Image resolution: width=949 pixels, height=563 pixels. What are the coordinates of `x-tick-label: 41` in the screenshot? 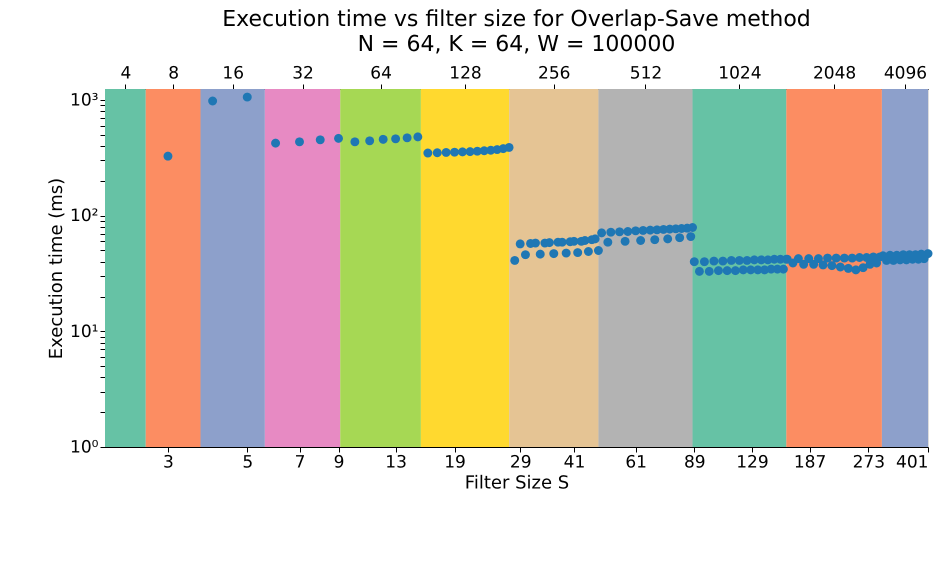 It's located at (575, 462).